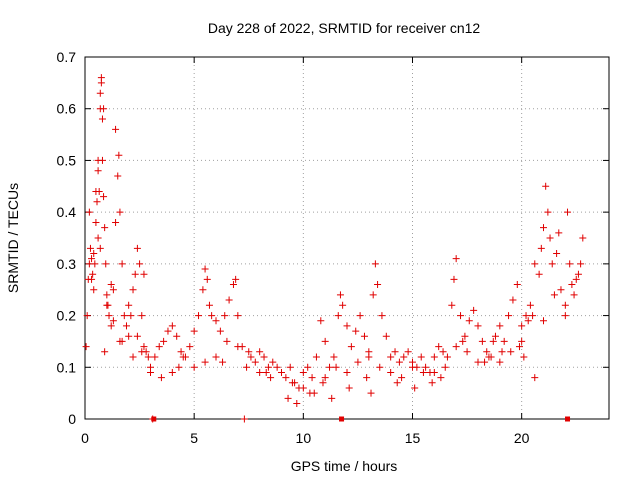 The height and width of the screenshot is (480, 640). I want to click on y-tick-label: 0.5, so click(67, 160).